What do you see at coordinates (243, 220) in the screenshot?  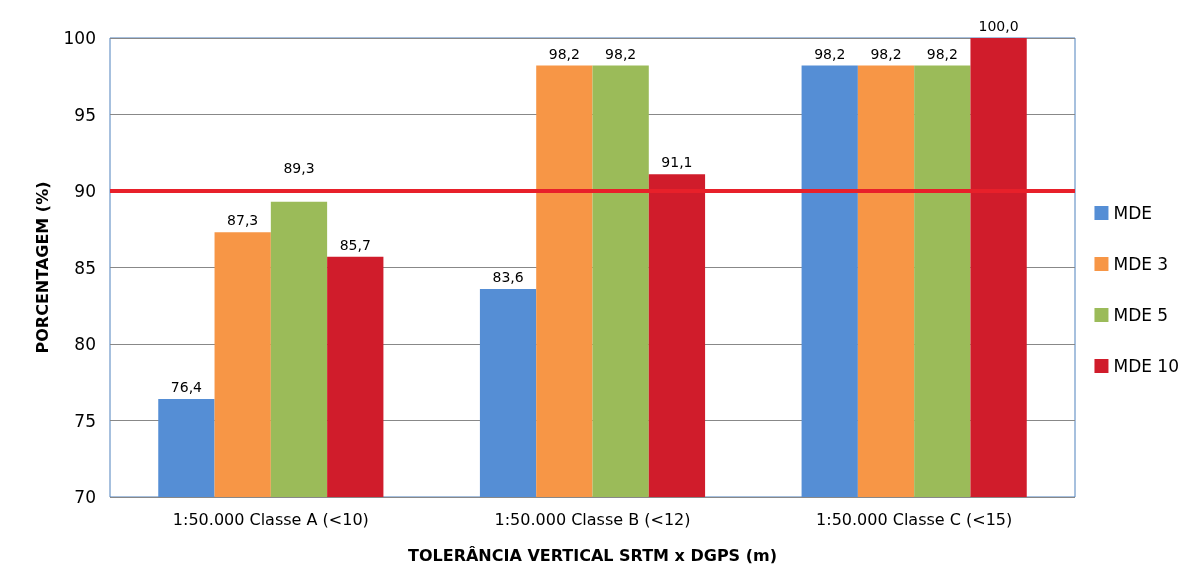 I see `data-label: 87,3` at bounding box center [243, 220].